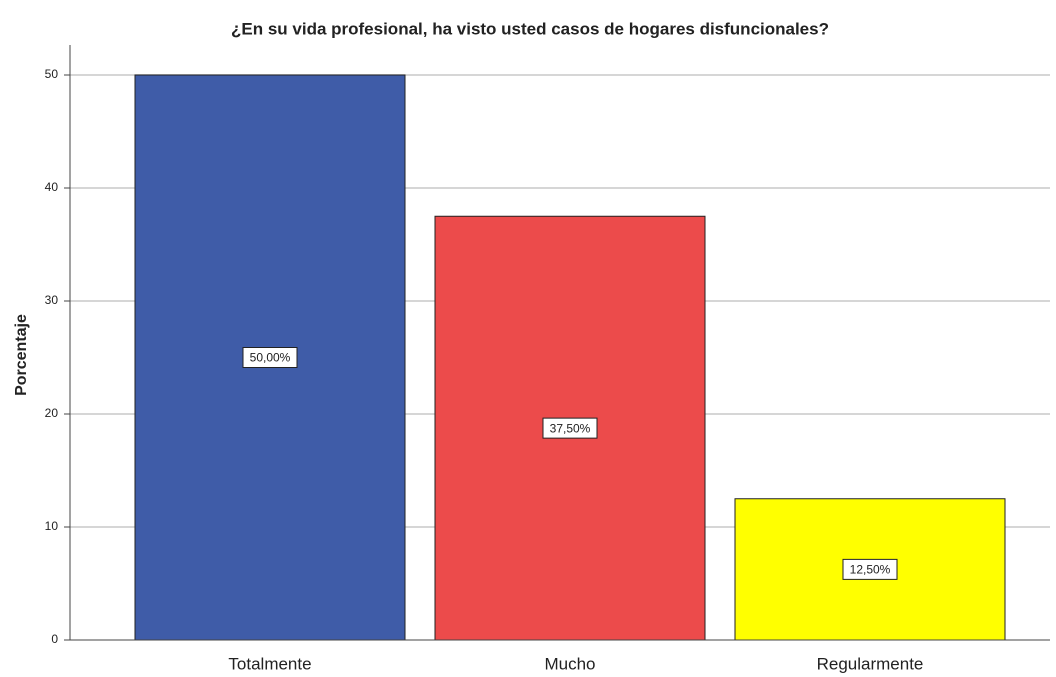 This screenshot has height=677, width=1056. Describe the element at coordinates (269, 663) in the screenshot. I see `x-tick-label: Totalmente` at that location.